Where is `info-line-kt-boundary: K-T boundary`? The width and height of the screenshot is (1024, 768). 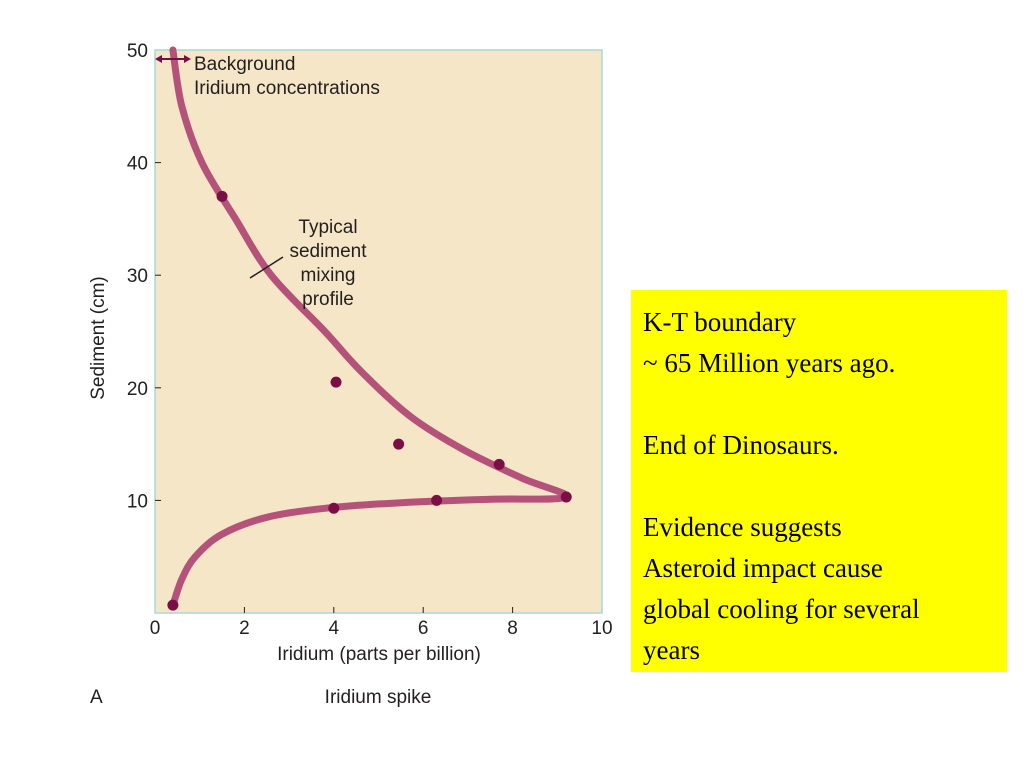 info-line-kt-boundary: K-T boundary is located at coordinates (720, 322).